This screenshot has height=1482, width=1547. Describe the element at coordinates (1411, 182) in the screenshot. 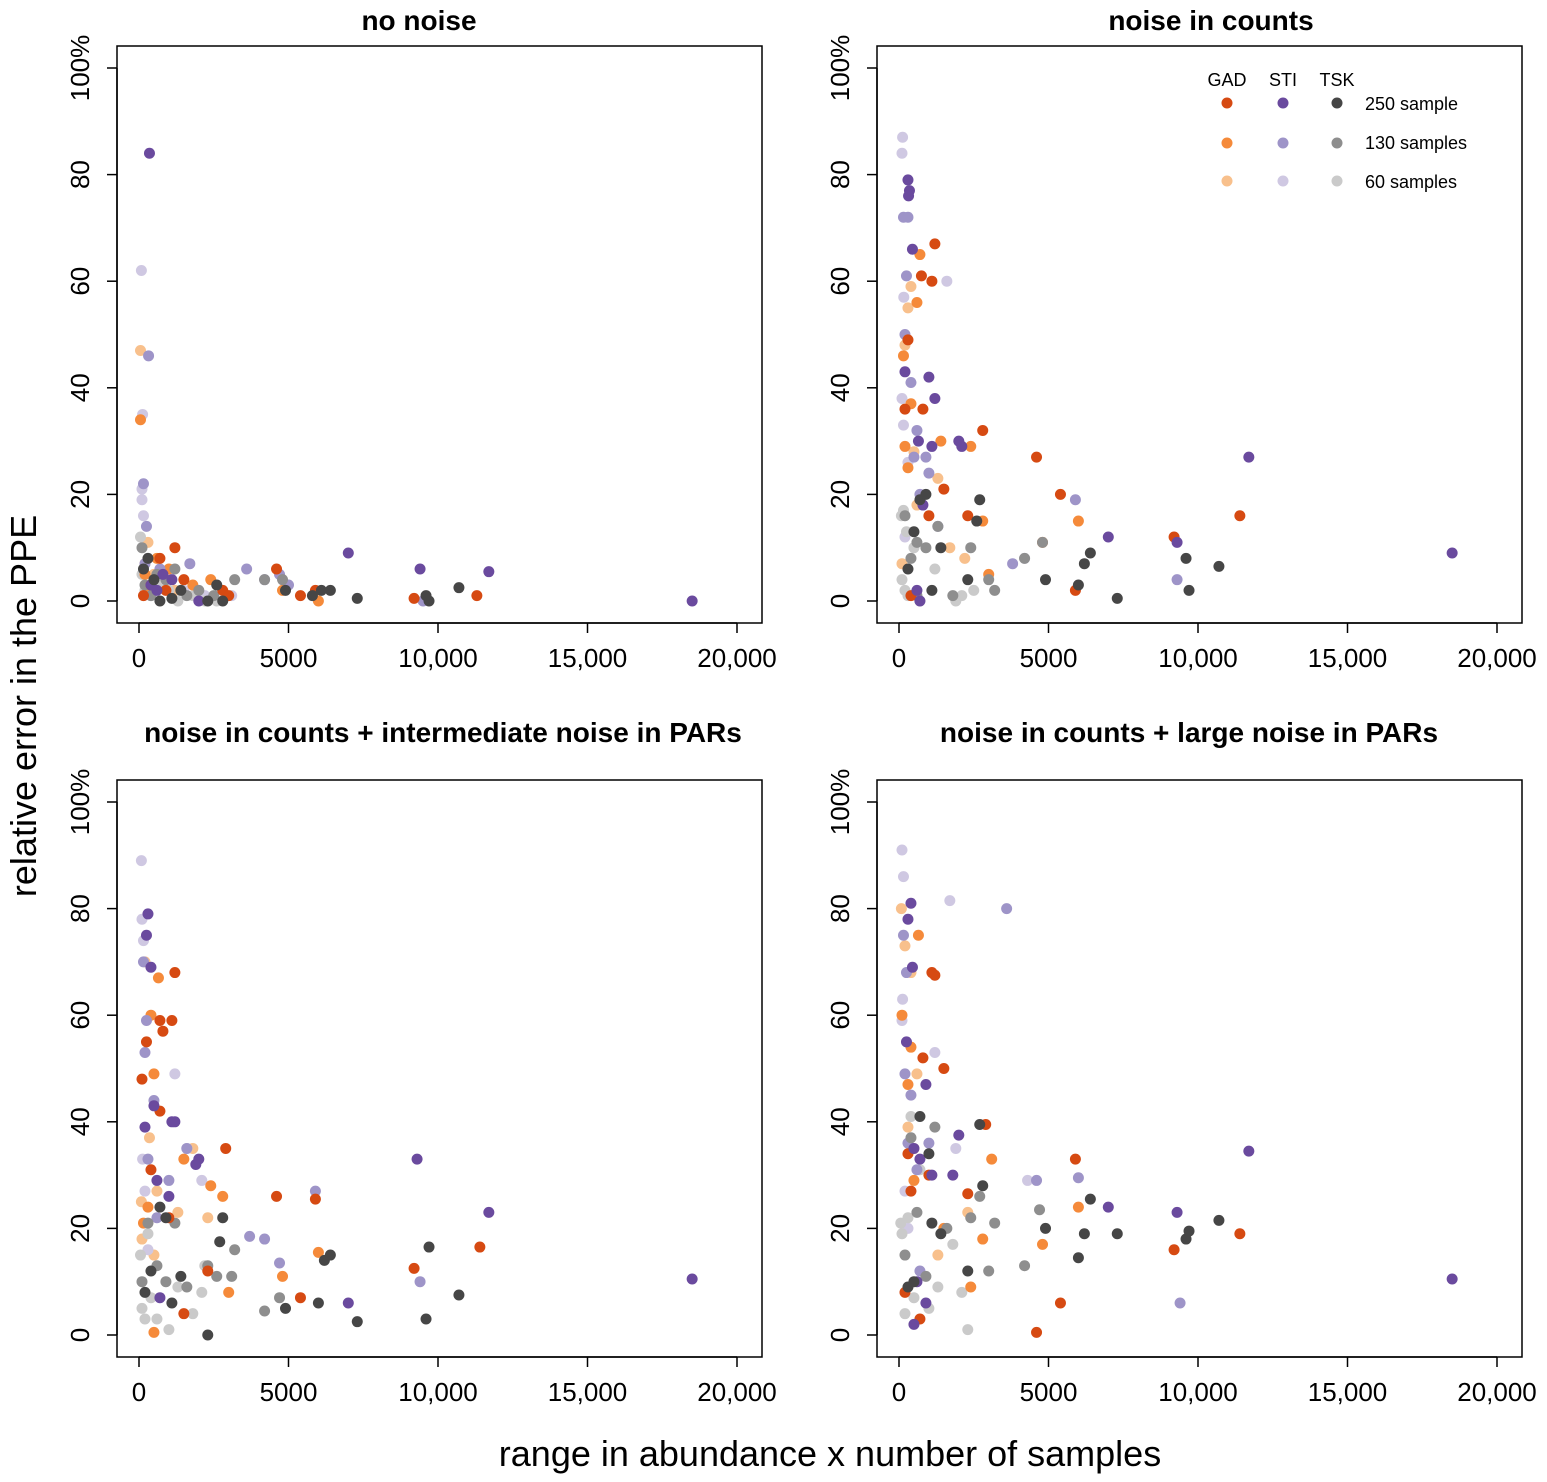

I see `legend-label-60: 60 samples` at that location.